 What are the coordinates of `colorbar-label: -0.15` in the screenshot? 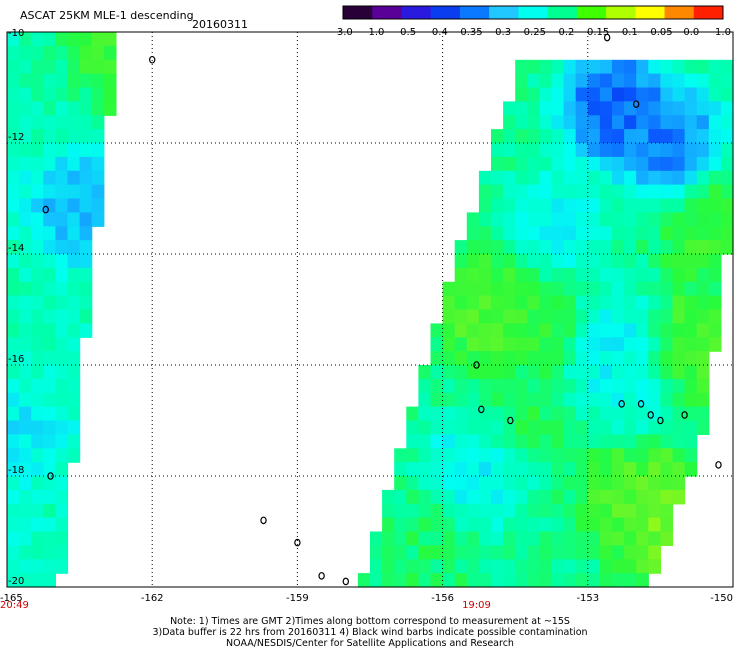 It's located at (596, 32).